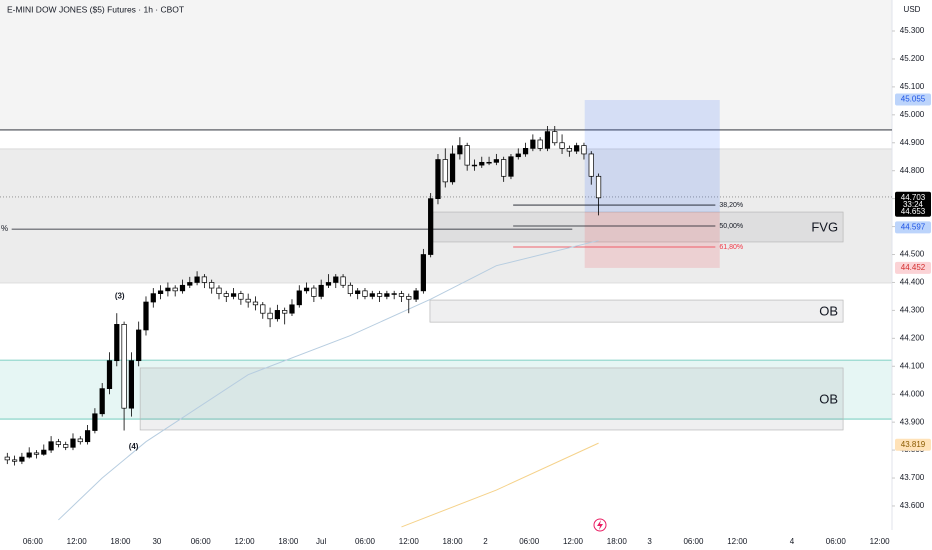 The width and height of the screenshot is (932, 550). Describe the element at coordinates (120, 296) in the screenshot. I see `wave-label: (3)` at that location.